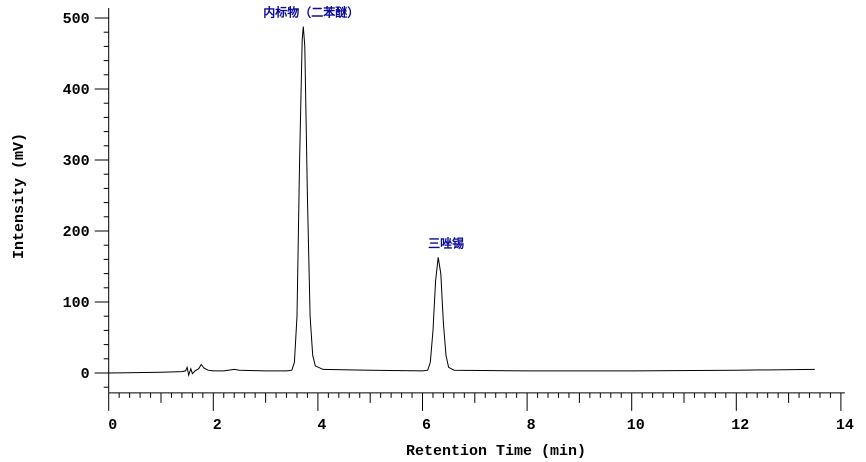  What do you see at coordinates (76, 161) in the screenshot?
I see `y-tick-label: 300` at bounding box center [76, 161].